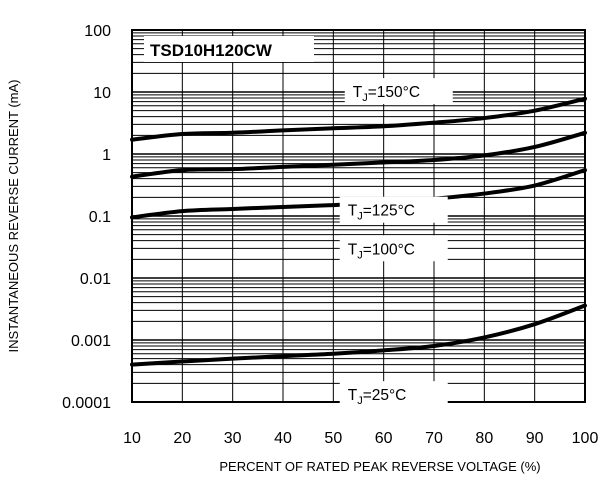  What do you see at coordinates (86, 403) in the screenshot?
I see `y-tick-label: 0.0001` at bounding box center [86, 403].